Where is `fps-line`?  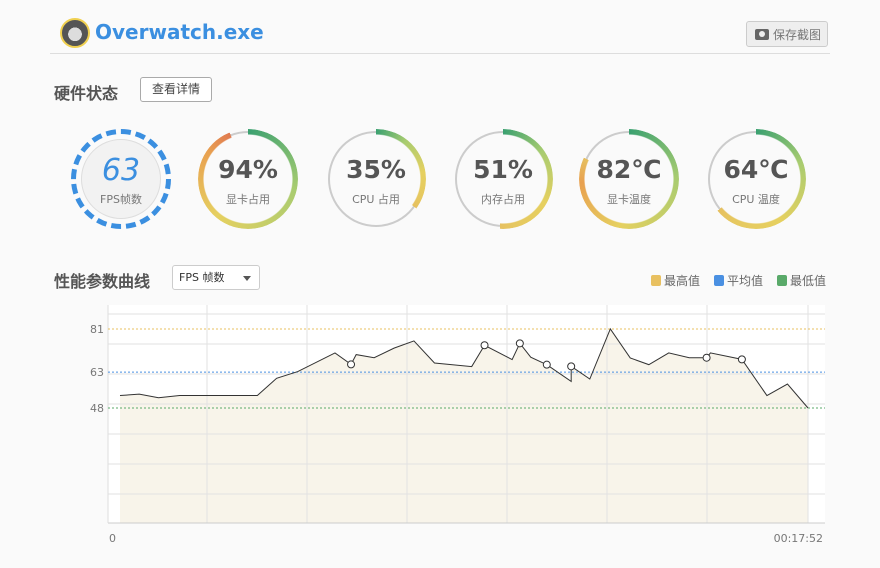
fps-line is located at coordinates (464, 368).